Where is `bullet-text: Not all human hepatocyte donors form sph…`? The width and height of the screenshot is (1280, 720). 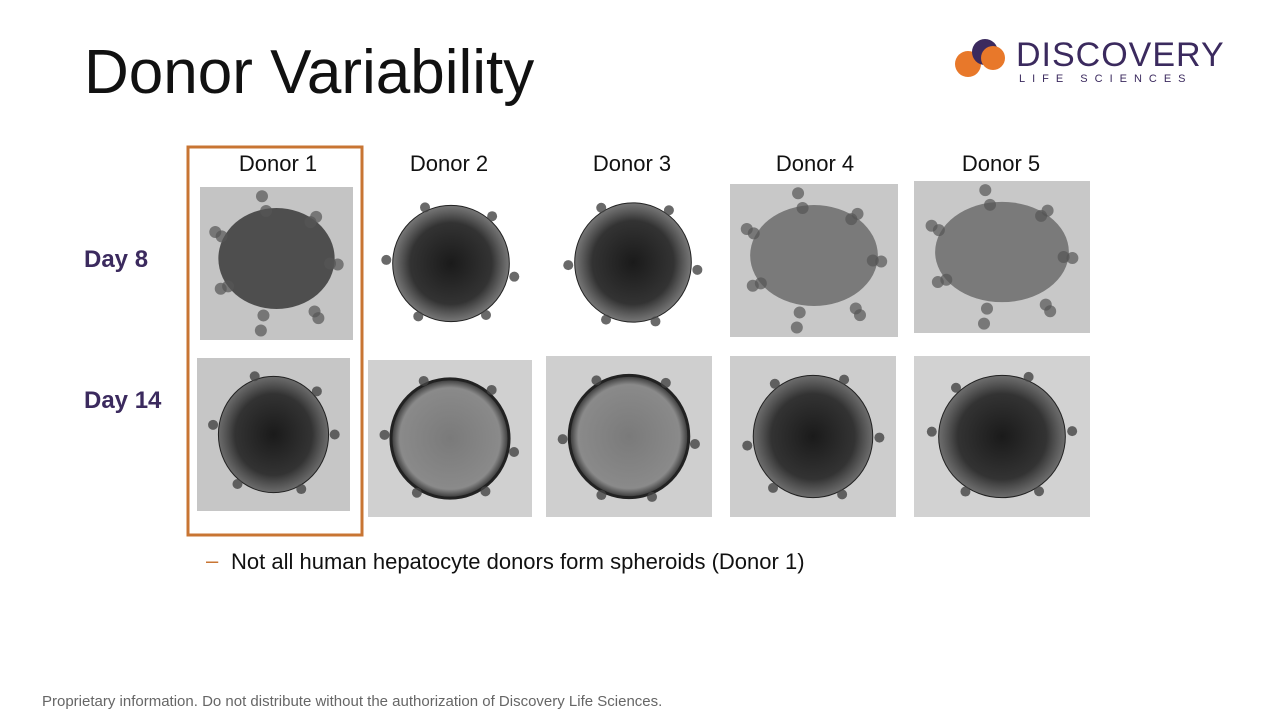 bullet-text: Not all human hepatocyte donors form sph… is located at coordinates (518, 561).